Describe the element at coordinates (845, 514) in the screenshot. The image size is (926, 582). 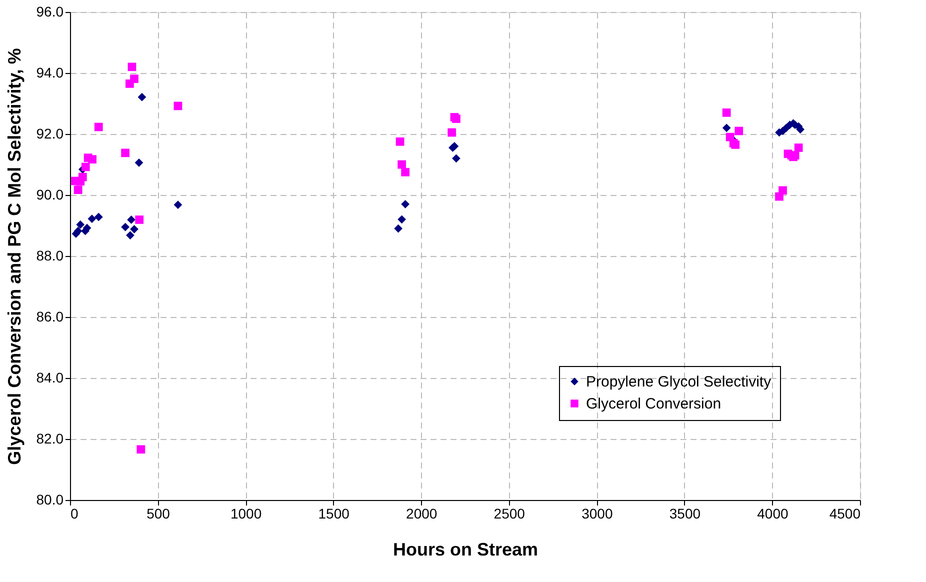
I see `x-tick-label: 4500` at that location.